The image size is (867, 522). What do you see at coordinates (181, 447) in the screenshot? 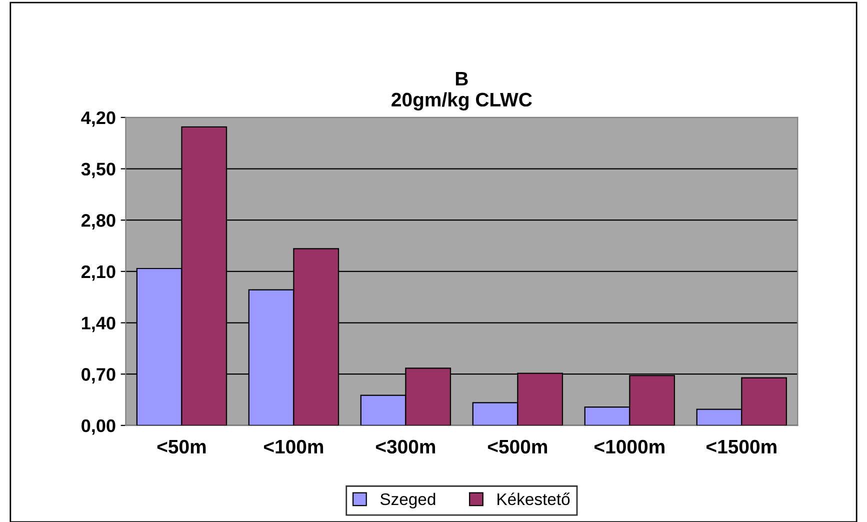
I see `x-tick-label: <50m` at bounding box center [181, 447].